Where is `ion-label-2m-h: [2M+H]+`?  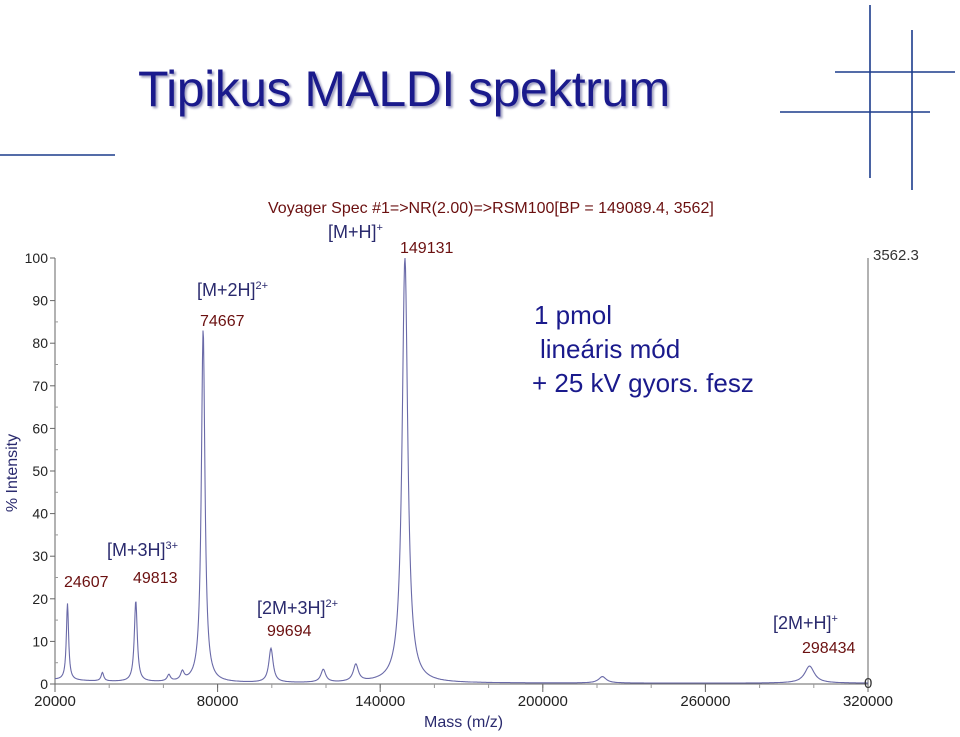
ion-label-2m-h: [2M+H]+ is located at coordinates (805, 623).